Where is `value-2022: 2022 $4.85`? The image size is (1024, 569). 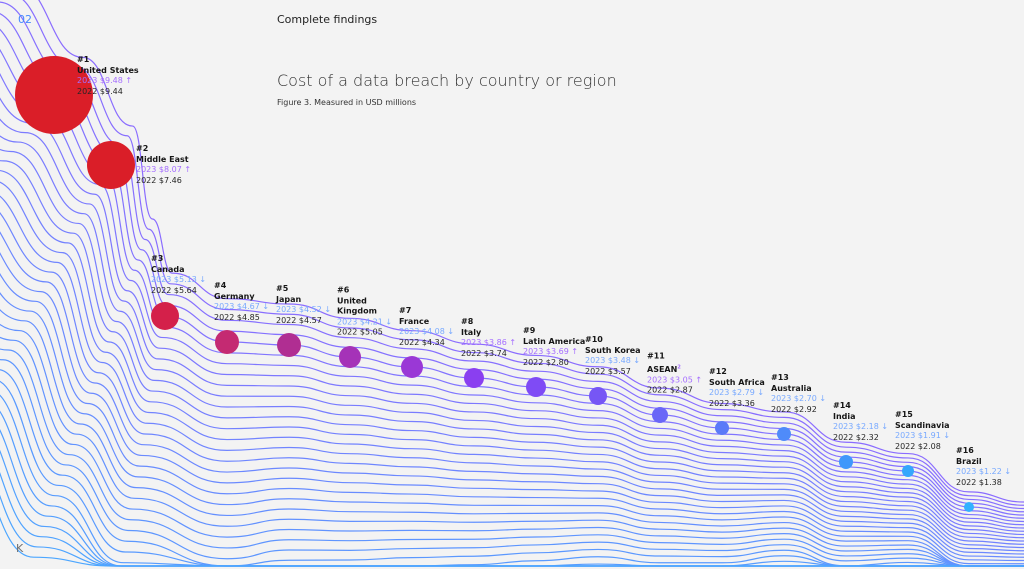 value-2022: 2022 $4.85 is located at coordinates (237, 317).